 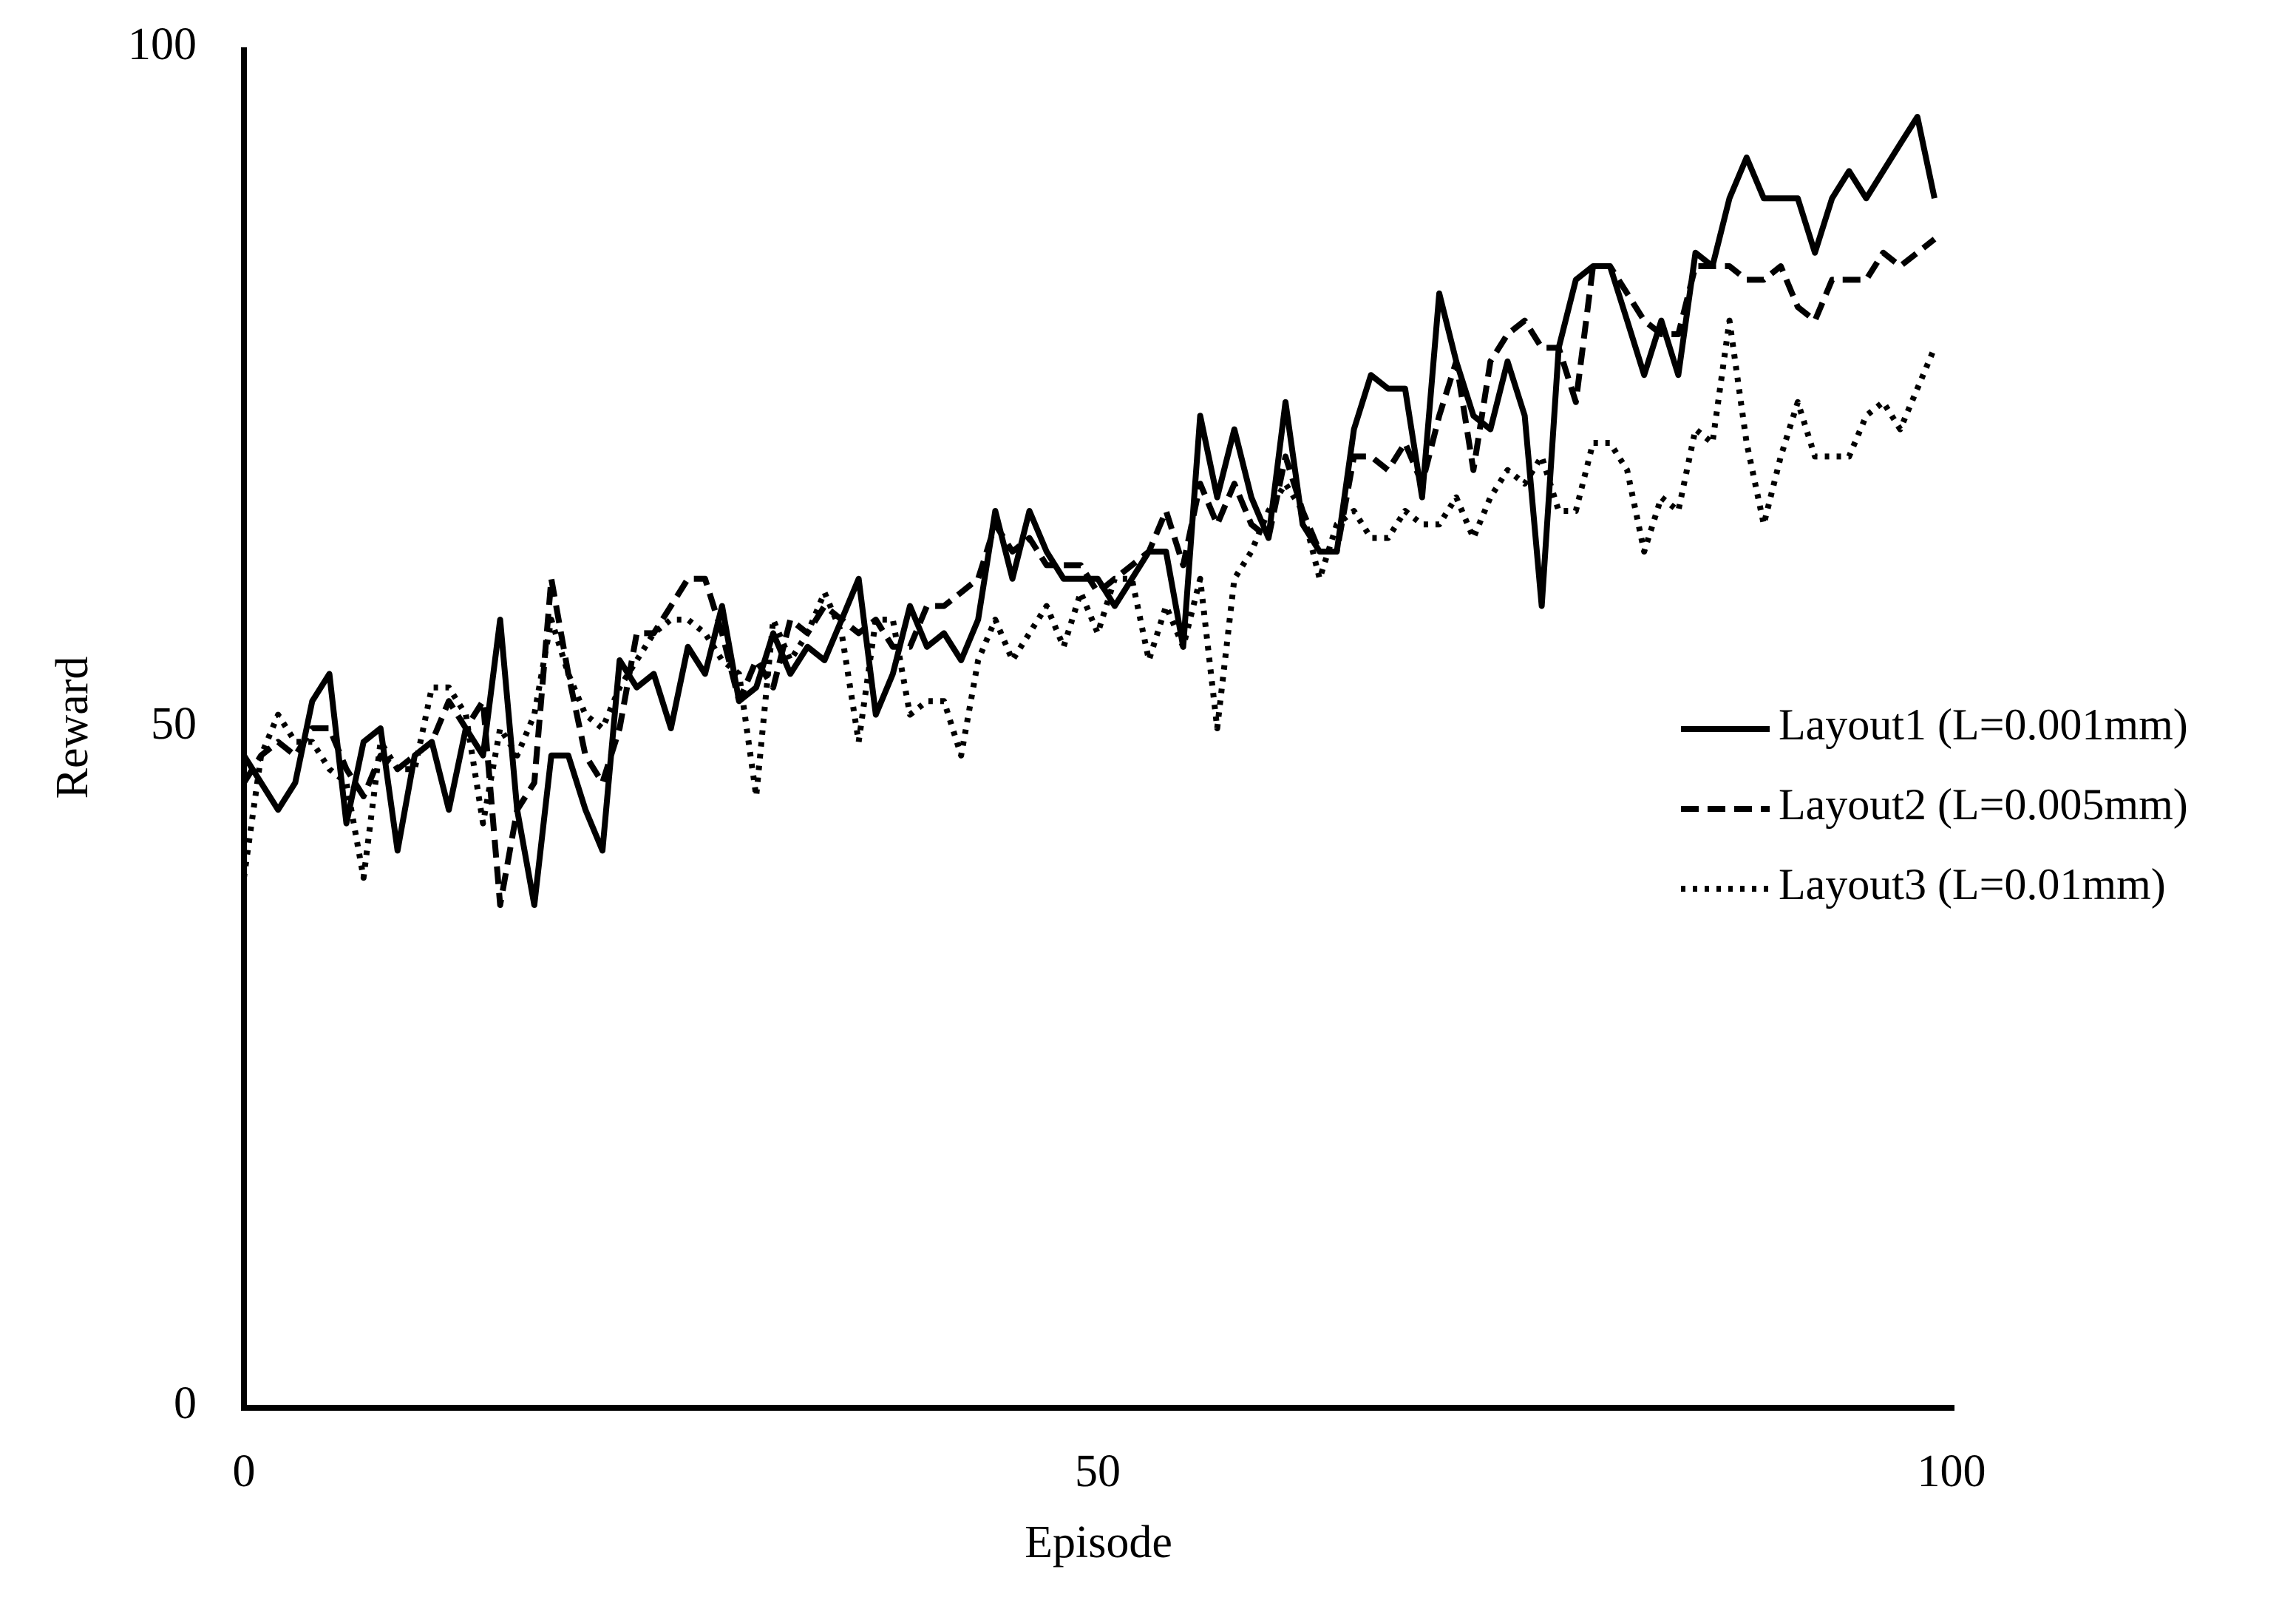 What do you see at coordinates (174, 724) in the screenshot?
I see `y-tick-label: 50` at bounding box center [174, 724].